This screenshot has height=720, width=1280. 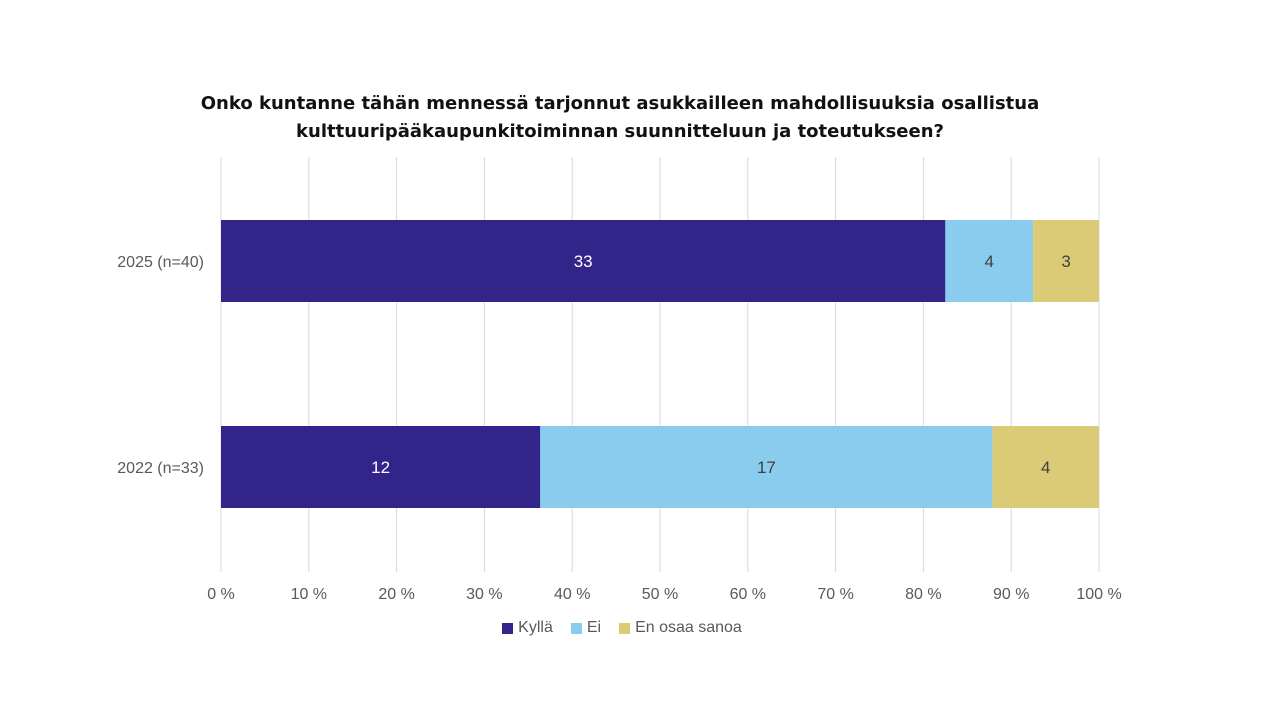 What do you see at coordinates (688, 627) in the screenshot?
I see `legend-label: En osaa sanoa` at bounding box center [688, 627].